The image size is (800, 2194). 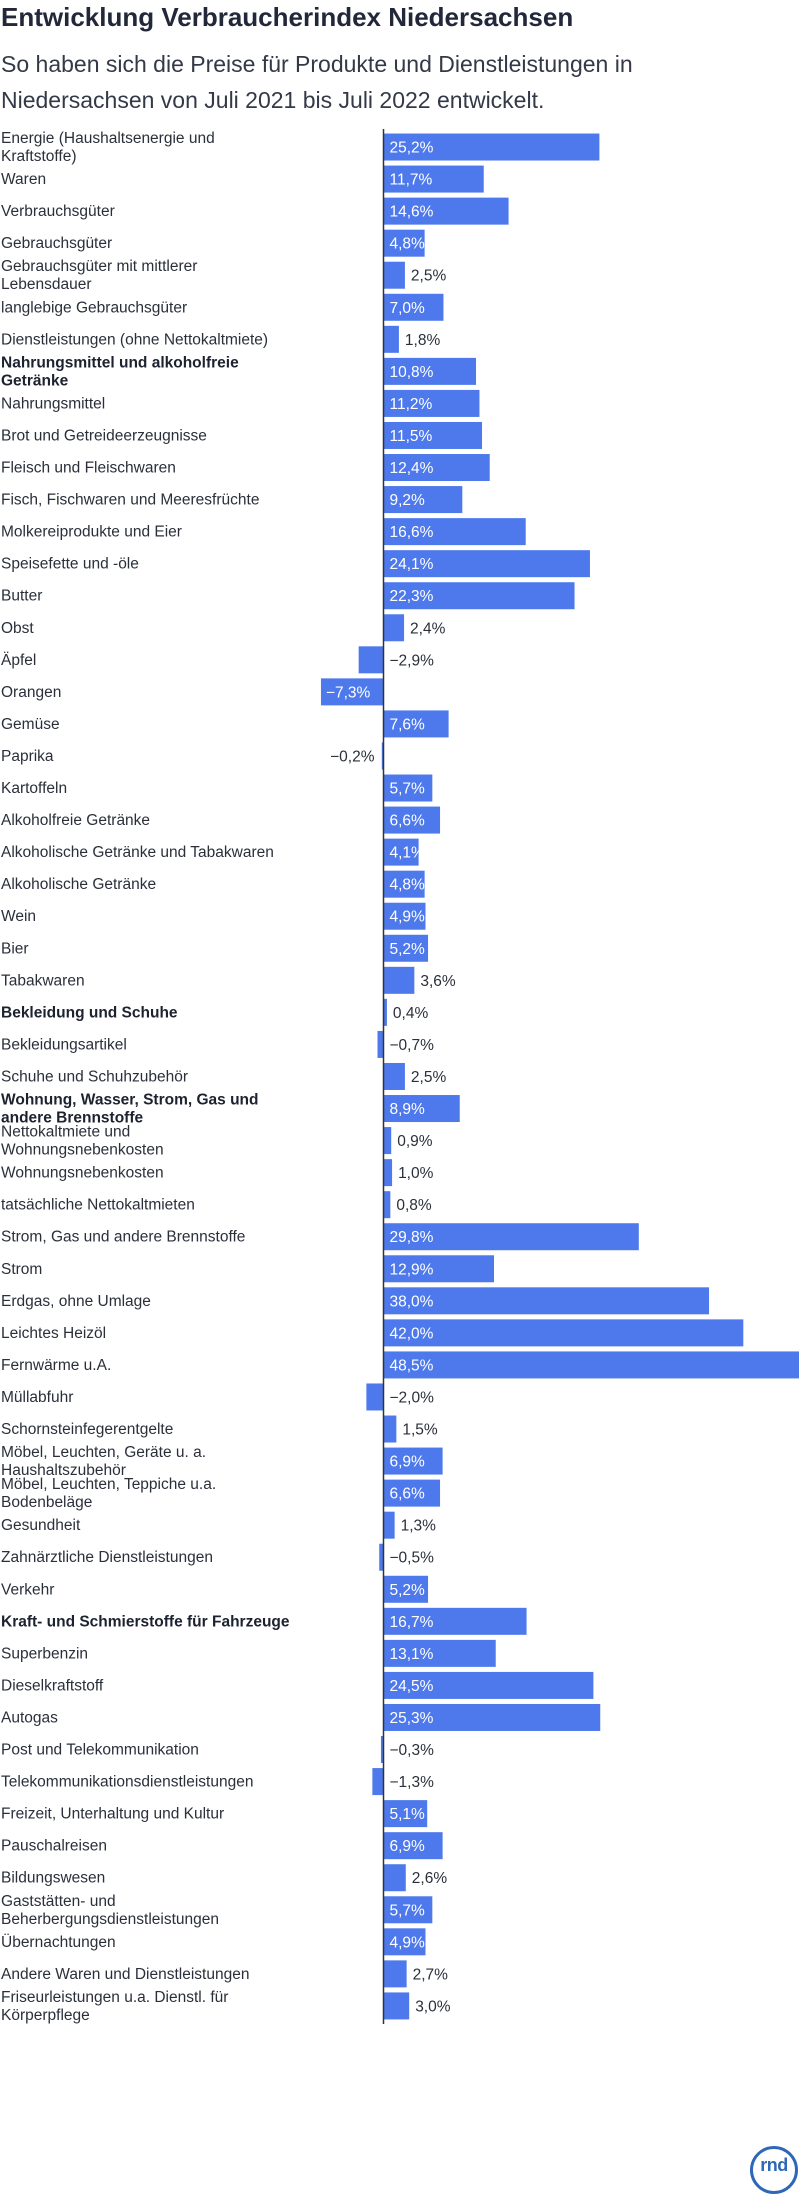 What do you see at coordinates (107, 1557) in the screenshot?
I see `category-label: Zahnärztliche Dienstleistungen` at bounding box center [107, 1557].